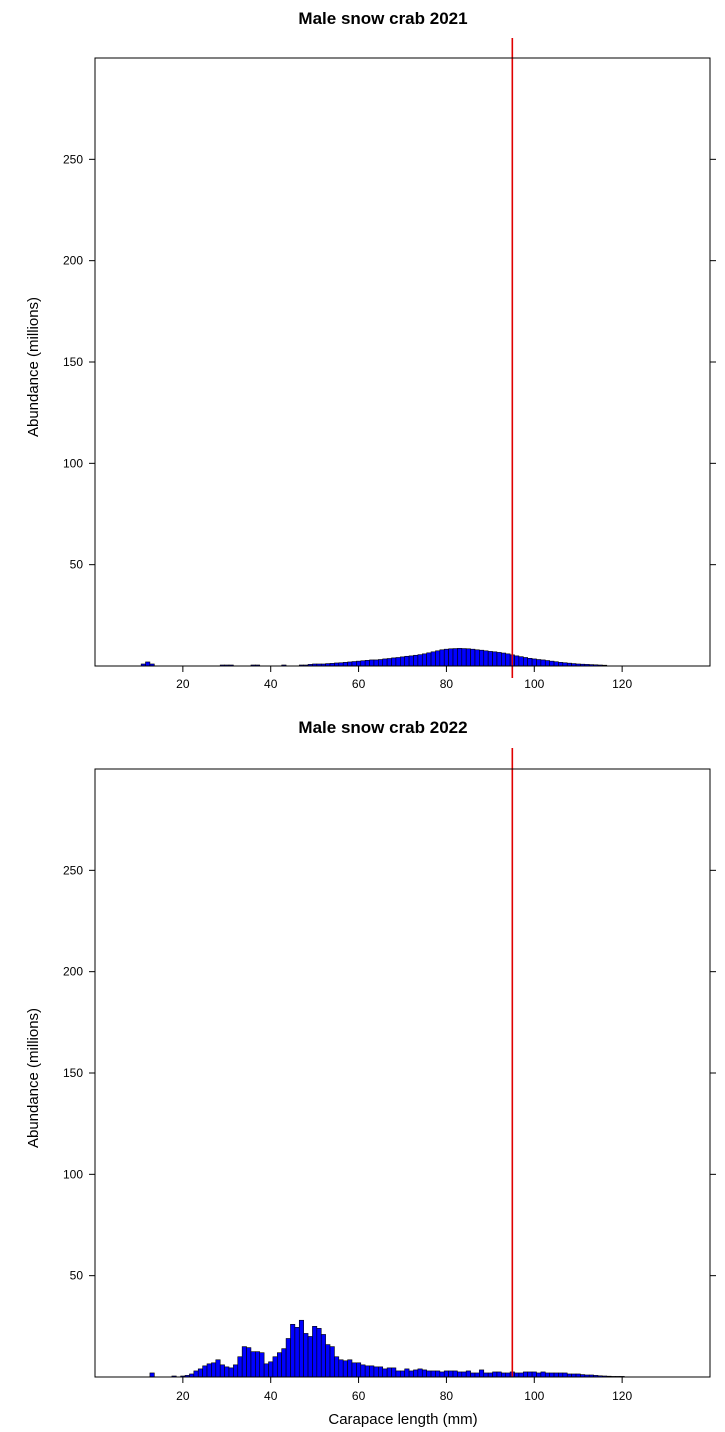  What do you see at coordinates (534, 684) in the screenshot?
I see `x-tick-label: 100` at bounding box center [534, 684].